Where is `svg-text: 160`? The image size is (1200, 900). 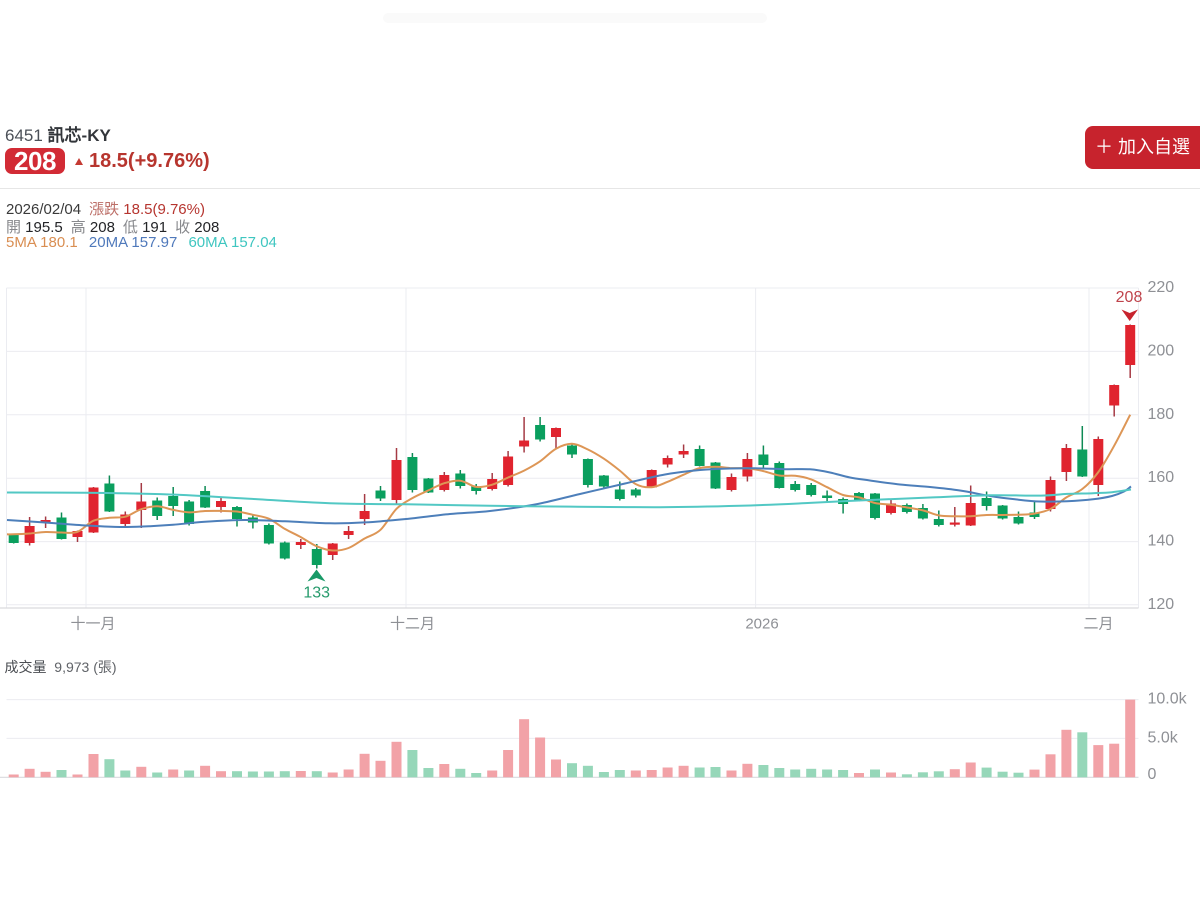
svg-text: 160 is located at coordinates (1161, 477).